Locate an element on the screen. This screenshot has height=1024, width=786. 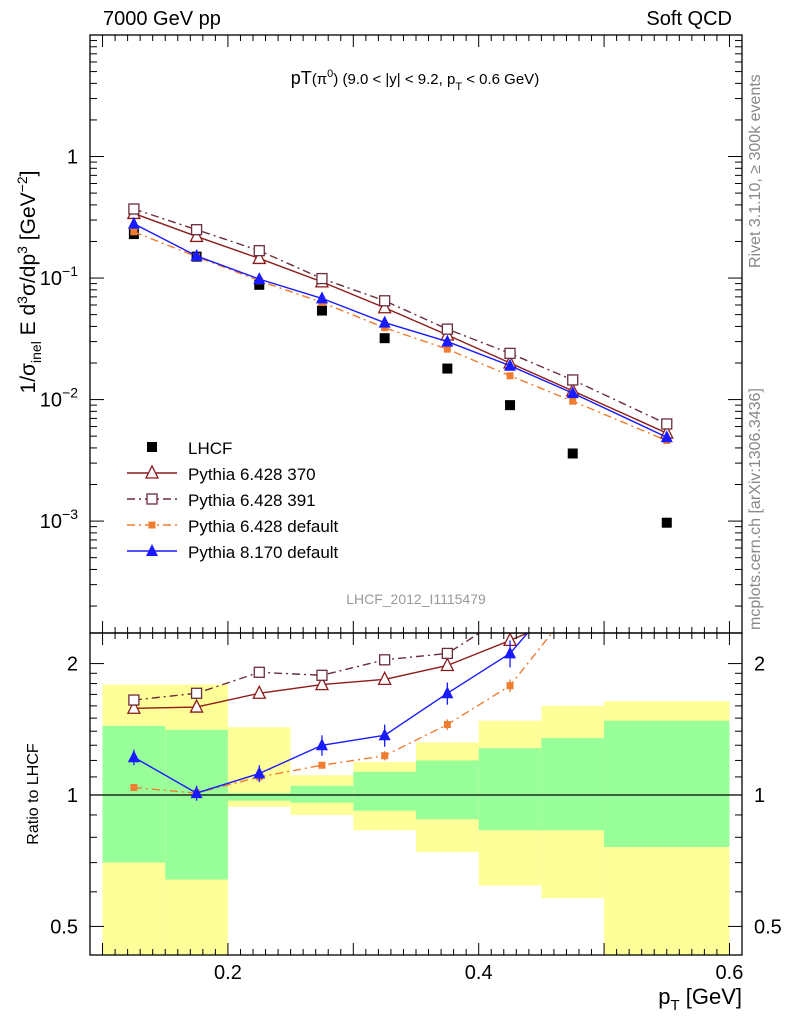
y-tick-label: 10⁻¹ is located at coordinates (59, 276).